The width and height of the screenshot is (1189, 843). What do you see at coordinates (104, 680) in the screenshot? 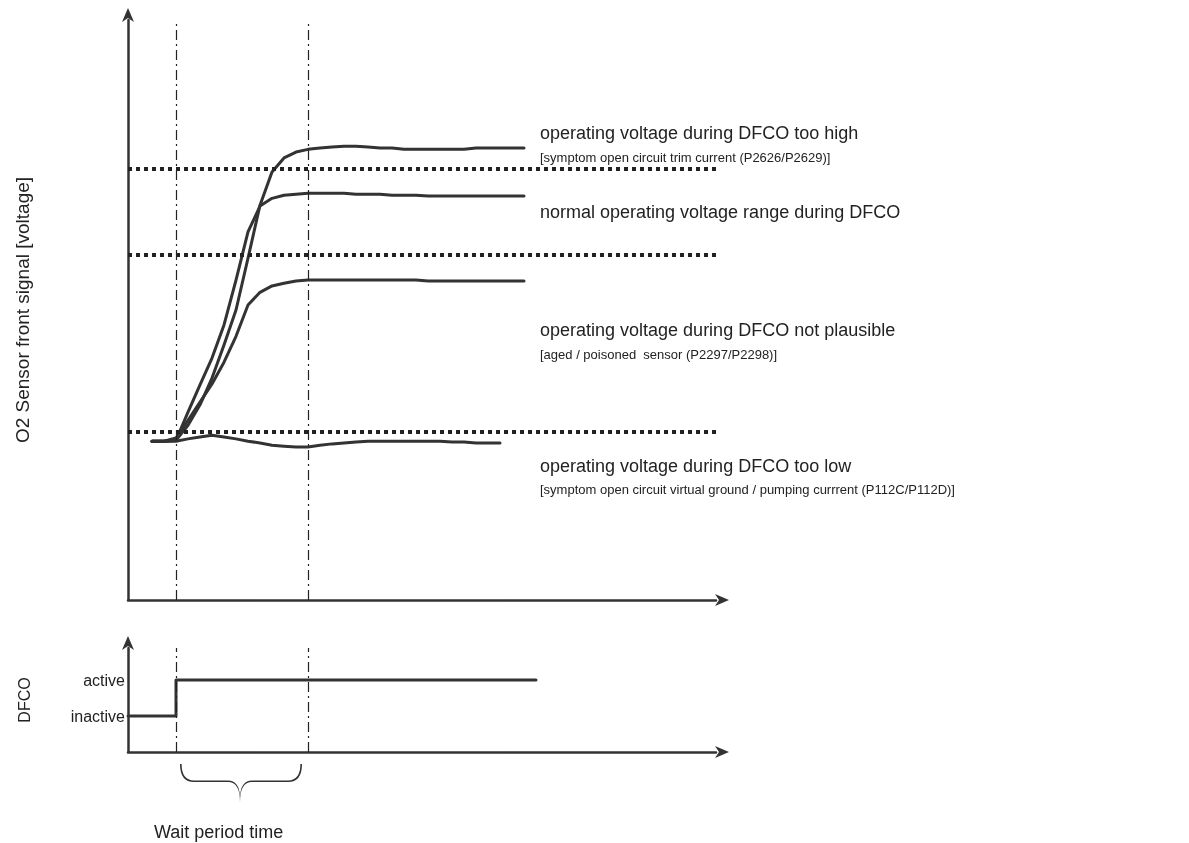
I see `annotation: active` at bounding box center [104, 680].